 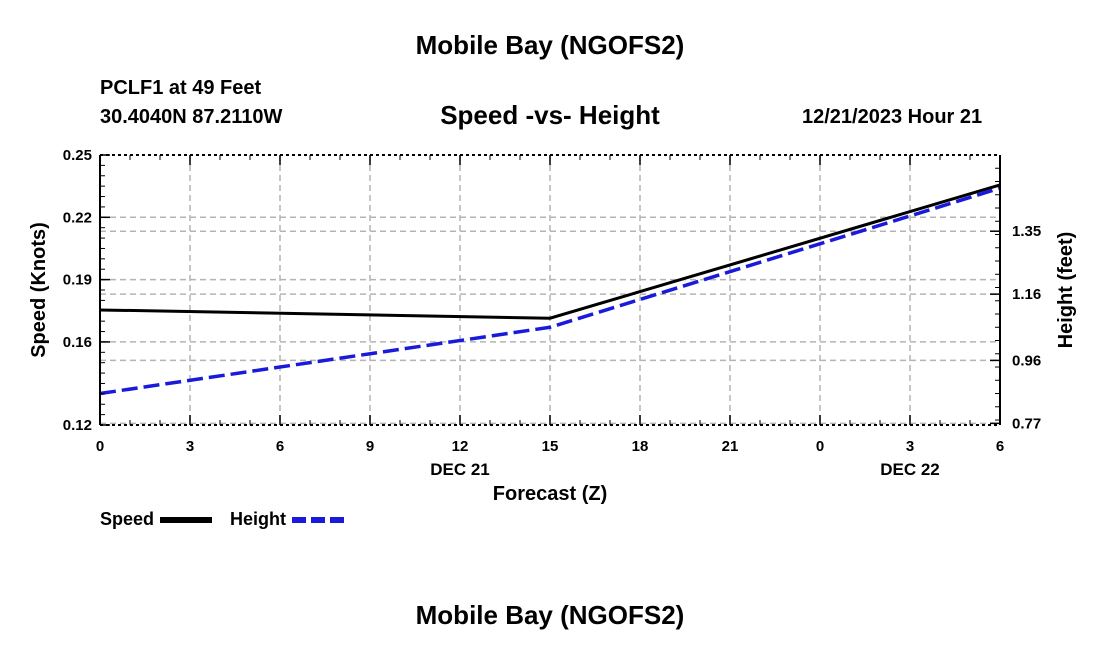 What do you see at coordinates (550, 494) in the screenshot?
I see `x-axis-label: Forecast (Z)` at bounding box center [550, 494].